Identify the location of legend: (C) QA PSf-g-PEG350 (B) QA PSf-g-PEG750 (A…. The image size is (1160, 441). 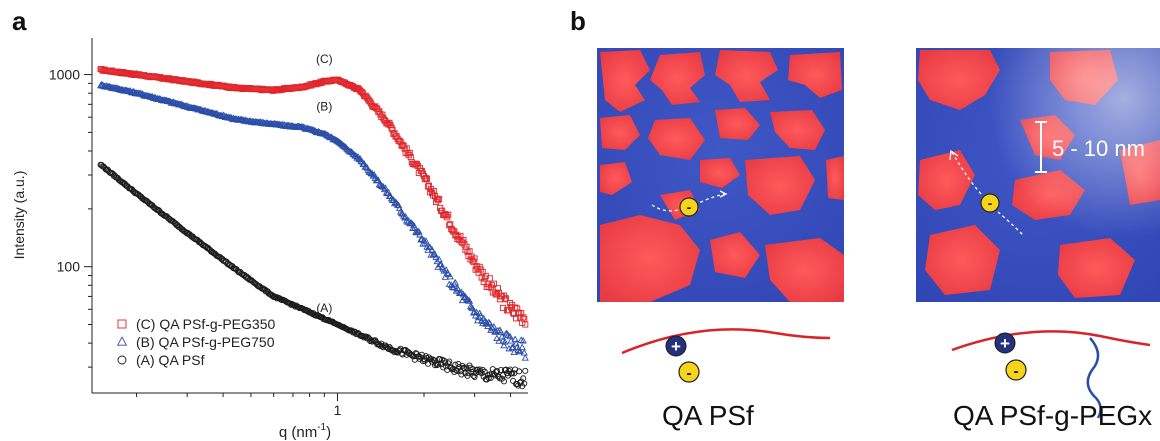
(195, 342).